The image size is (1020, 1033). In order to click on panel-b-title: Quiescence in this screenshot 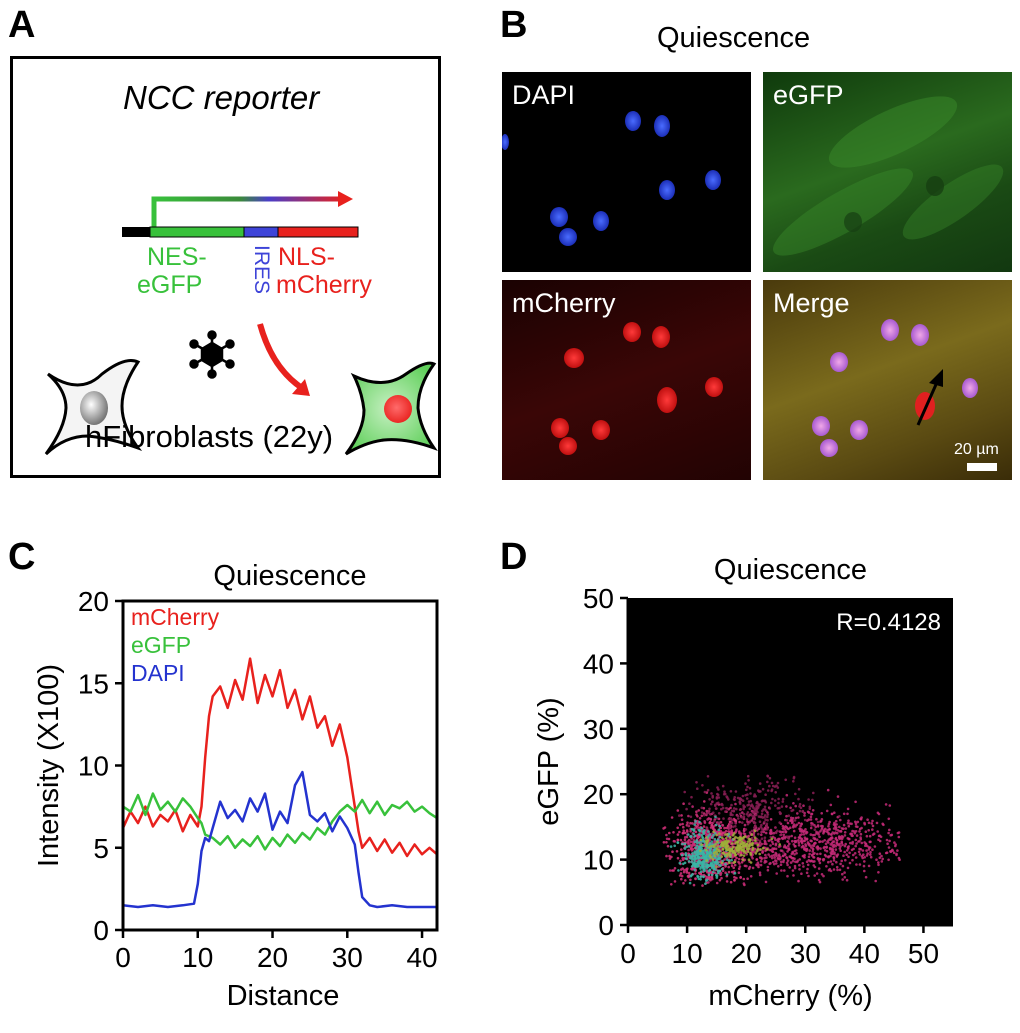, I will do `click(734, 38)`.